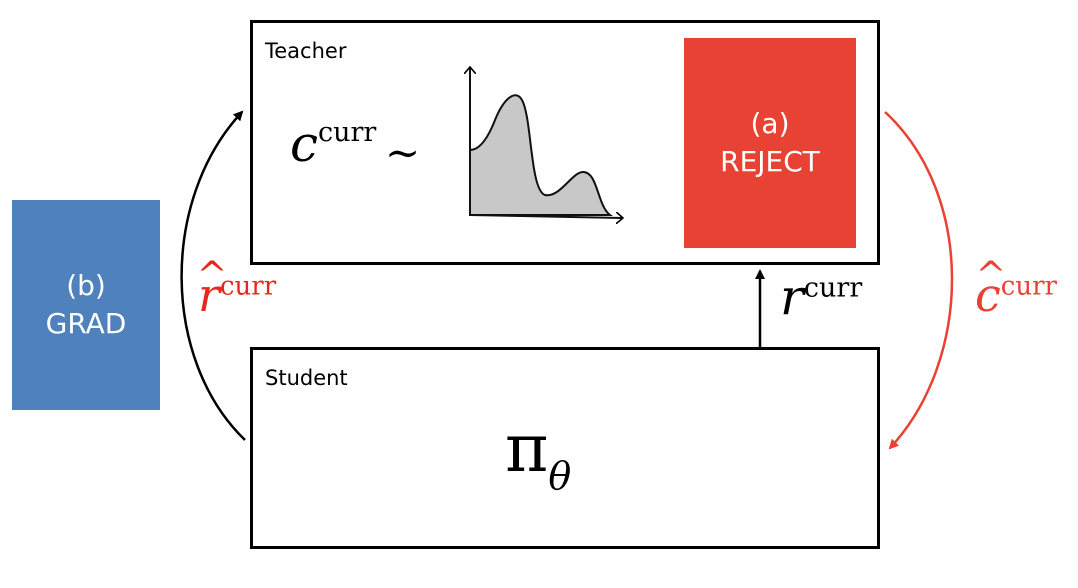  I want to click on grad-feedback-arrow, so click(213, 275).